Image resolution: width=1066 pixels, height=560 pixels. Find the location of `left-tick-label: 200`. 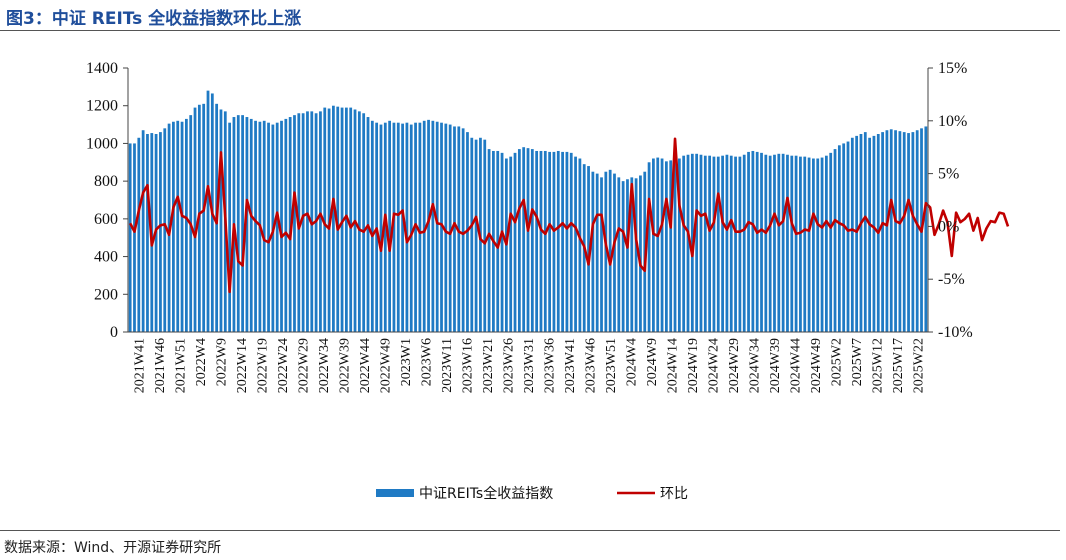

left-tick-label: 200 is located at coordinates (106, 294).